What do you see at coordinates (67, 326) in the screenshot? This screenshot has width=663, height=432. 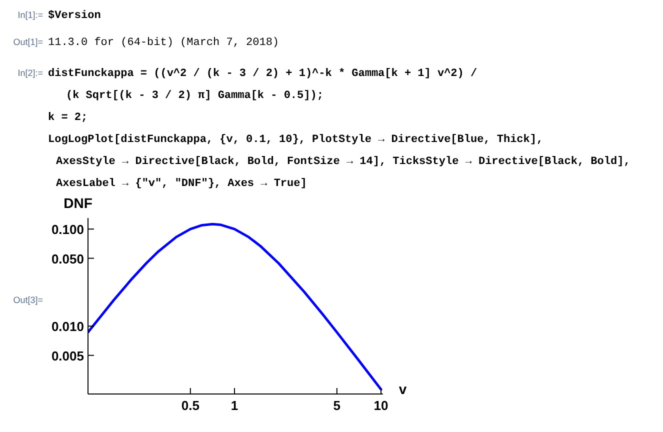 I see `y-tick-label: 0.010` at bounding box center [67, 326].